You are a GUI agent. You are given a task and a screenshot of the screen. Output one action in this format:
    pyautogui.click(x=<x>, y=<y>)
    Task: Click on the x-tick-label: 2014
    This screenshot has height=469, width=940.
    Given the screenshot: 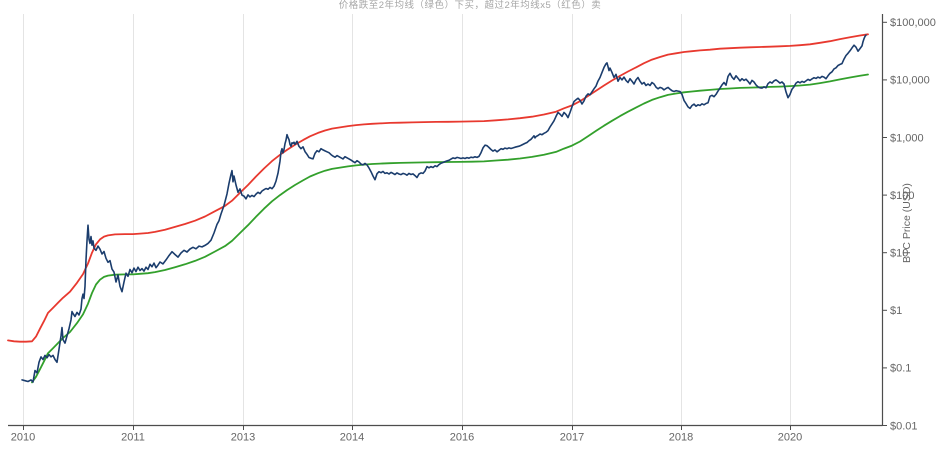 What is the action you would take?
    pyautogui.click(x=352, y=438)
    